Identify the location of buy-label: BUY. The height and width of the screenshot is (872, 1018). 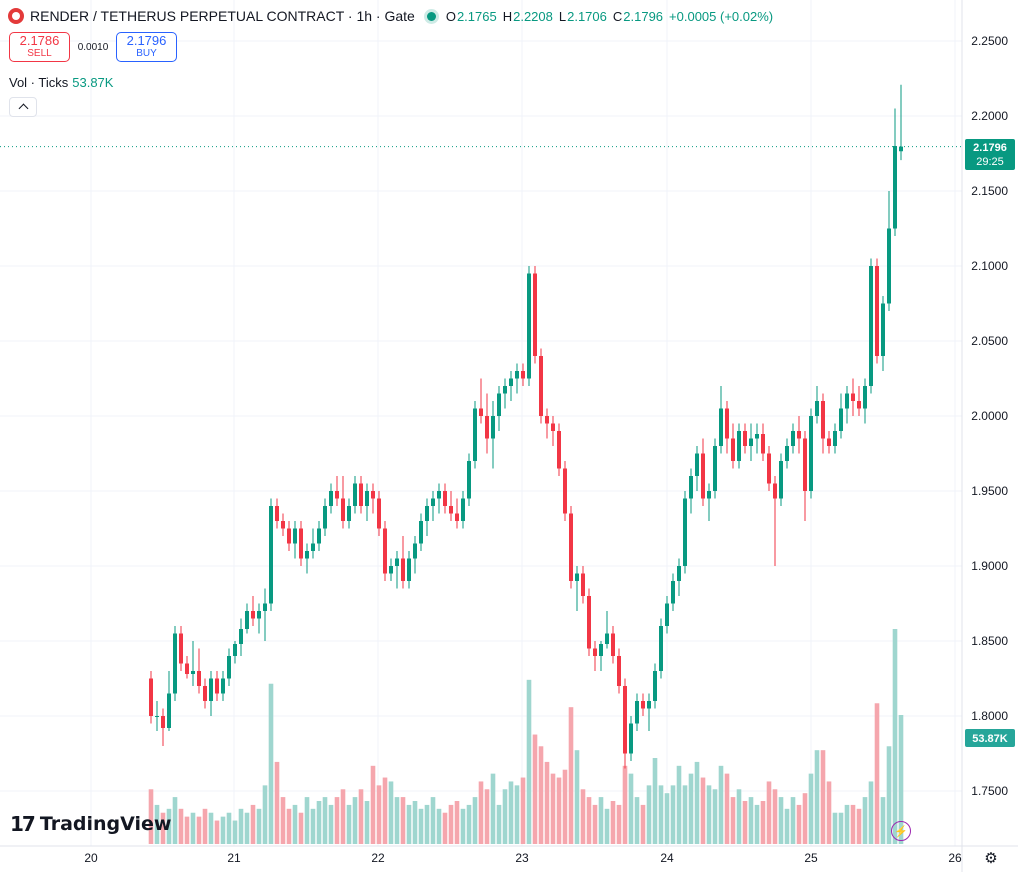
(146, 53).